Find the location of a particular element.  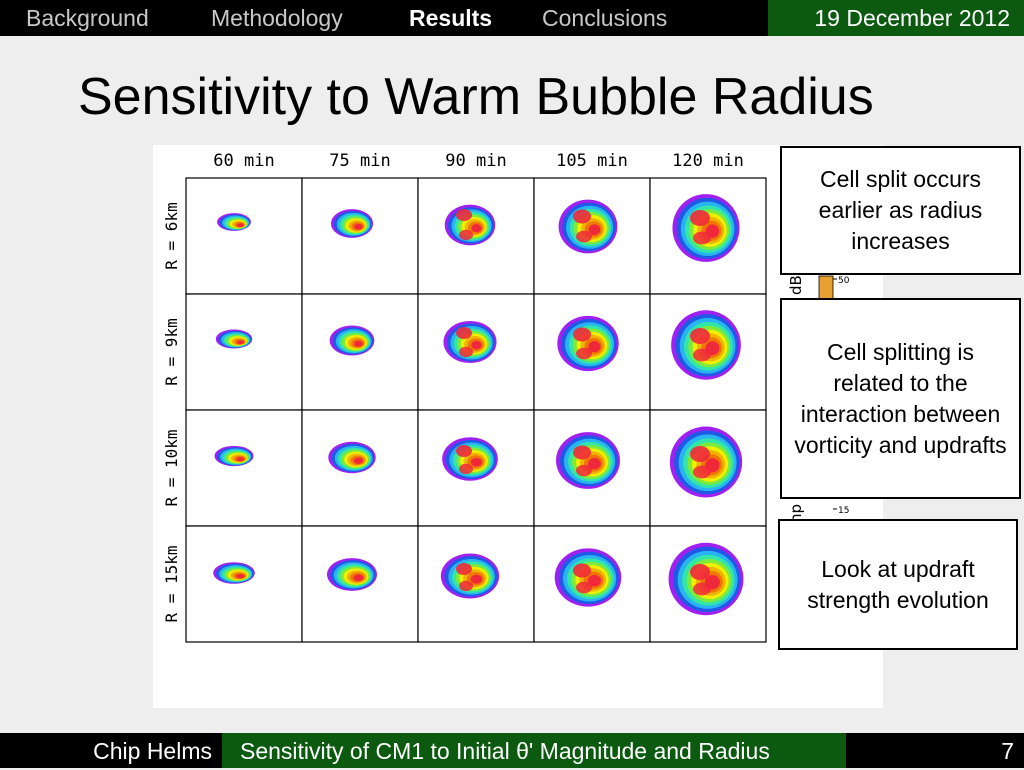

row-label: R = 15km is located at coordinates (171, 583).